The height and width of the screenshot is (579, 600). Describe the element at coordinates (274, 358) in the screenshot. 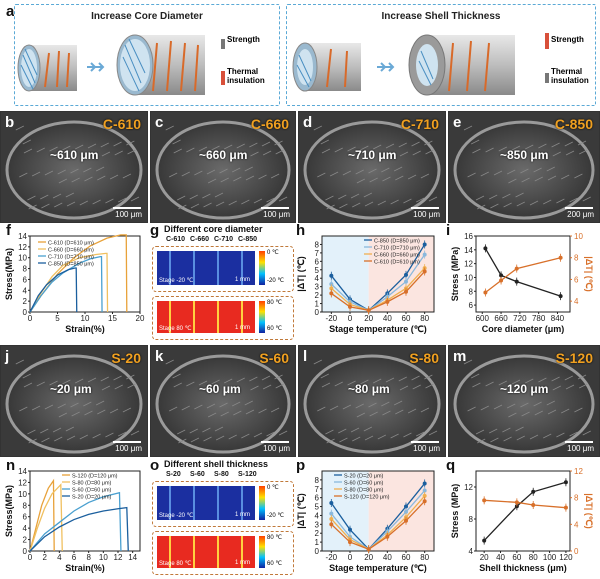

I see `sample-tag: S-60` at that location.